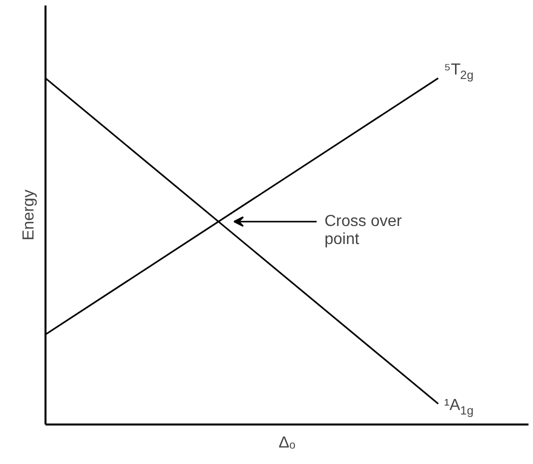 The image size is (533, 464). I want to click on annotation: Cross over point, so click(363, 230).